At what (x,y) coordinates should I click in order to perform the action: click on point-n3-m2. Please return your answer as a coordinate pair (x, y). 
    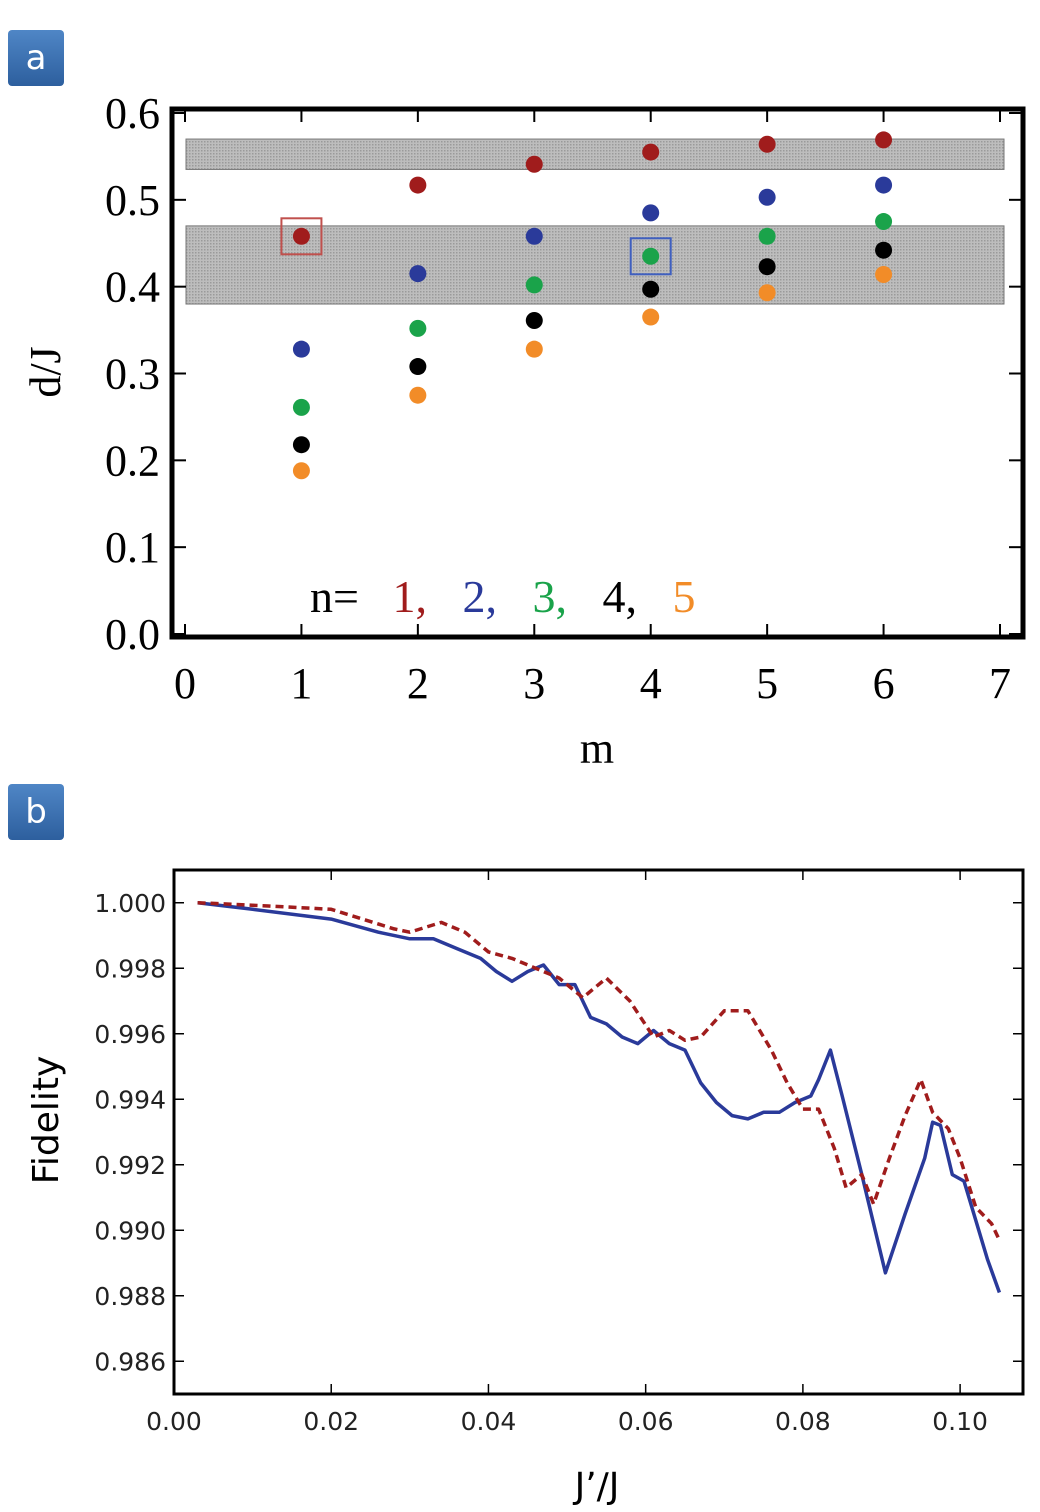
    Looking at the image, I should click on (418, 328).